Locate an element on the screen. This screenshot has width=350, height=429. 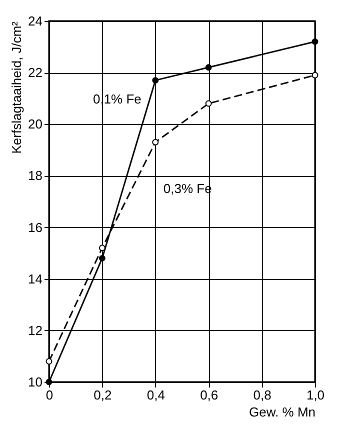
y-axis-title: Kerfslagtaaiheid, J/cm² is located at coordinates (16, 87).